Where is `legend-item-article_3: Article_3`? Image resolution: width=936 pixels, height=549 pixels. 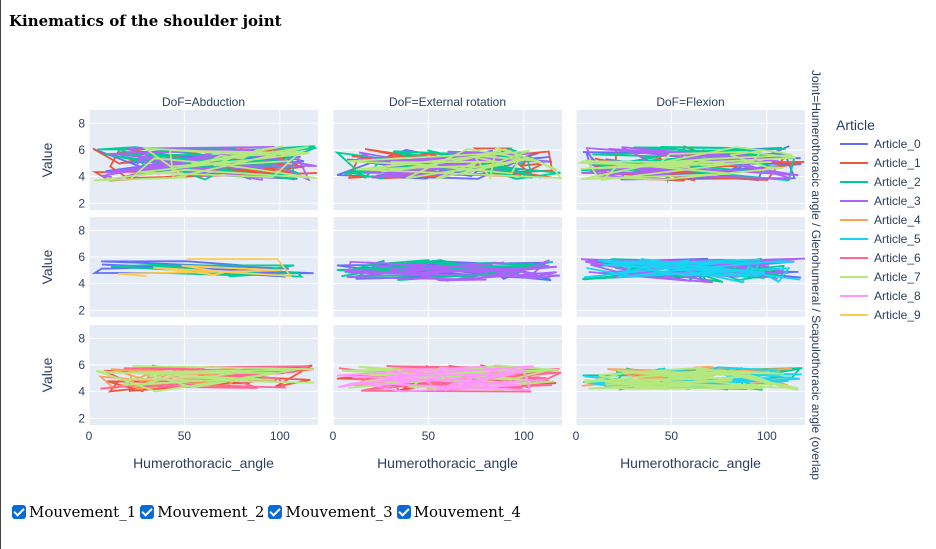 legend-item-article_3: Article_3 is located at coordinates (880, 201).